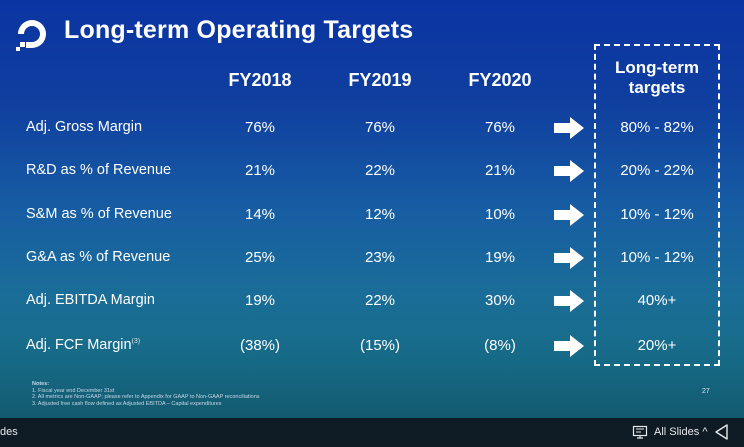 This screenshot has height=447, width=744. Describe the element at coordinates (379, 345) in the screenshot. I see `value-fy2019: (15%)` at that location.